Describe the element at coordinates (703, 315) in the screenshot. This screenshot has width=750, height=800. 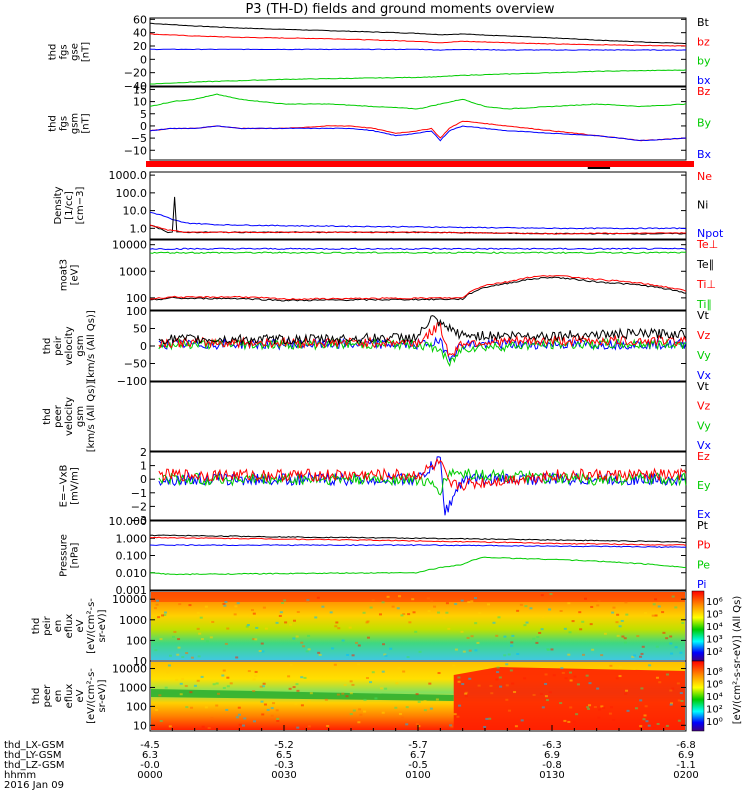
I see `legend-entry-Vt: Vt` at that location.